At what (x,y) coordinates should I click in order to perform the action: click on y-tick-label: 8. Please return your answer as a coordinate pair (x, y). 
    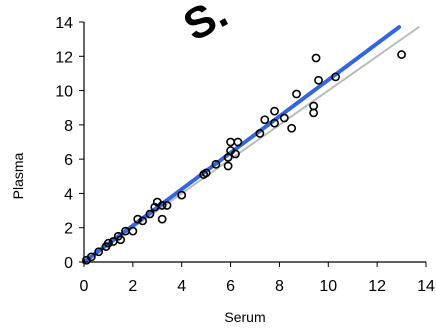
    Looking at the image, I should click on (68, 126).